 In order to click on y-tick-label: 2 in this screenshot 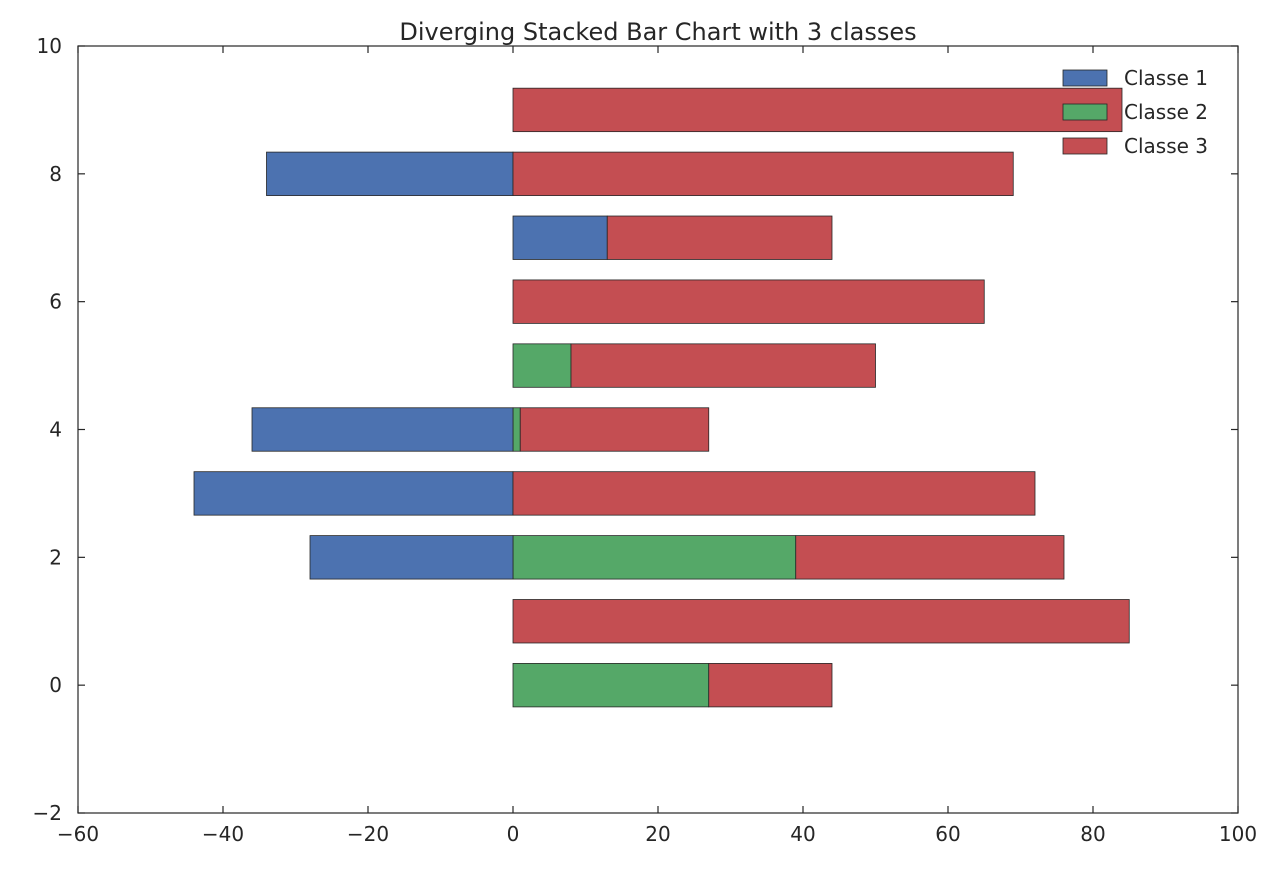, I will do `click(55, 557)`.